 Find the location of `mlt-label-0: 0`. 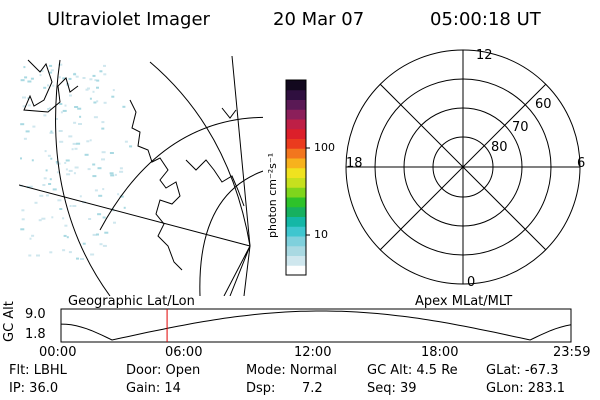

mlt-label-0: 0 is located at coordinates (471, 282).